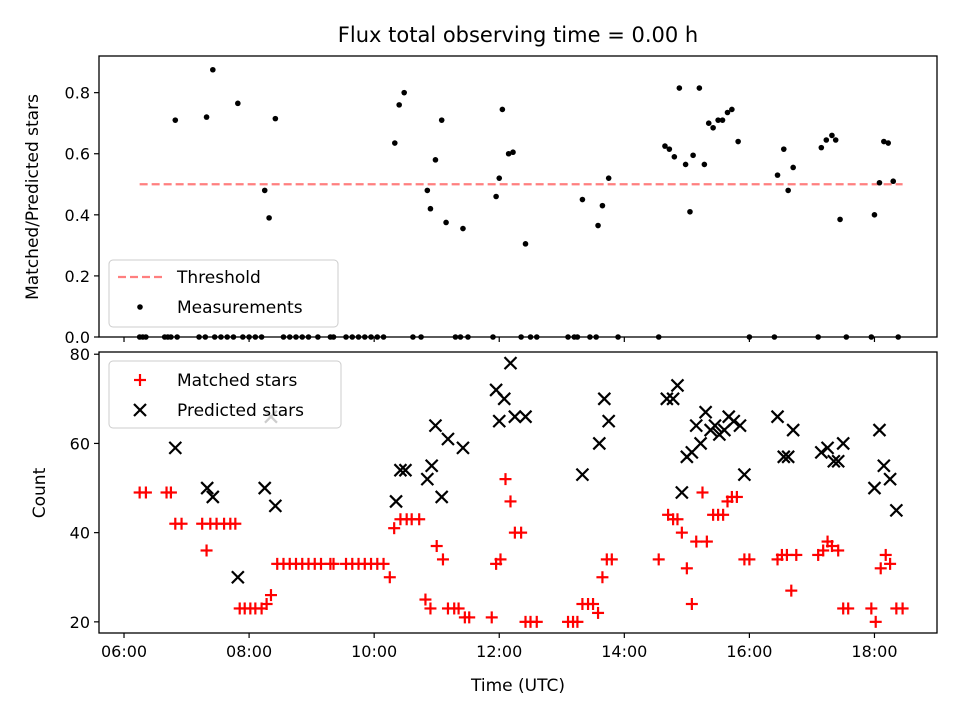 The height and width of the screenshot is (720, 960). Describe the element at coordinates (517, 686) in the screenshot. I see `x-axis-label: Time (UTC)` at that location.